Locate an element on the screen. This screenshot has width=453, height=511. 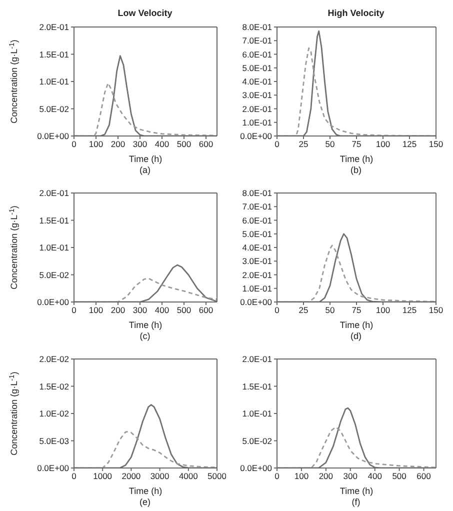
x-tick-label: 1000 is located at coordinates (102, 476).